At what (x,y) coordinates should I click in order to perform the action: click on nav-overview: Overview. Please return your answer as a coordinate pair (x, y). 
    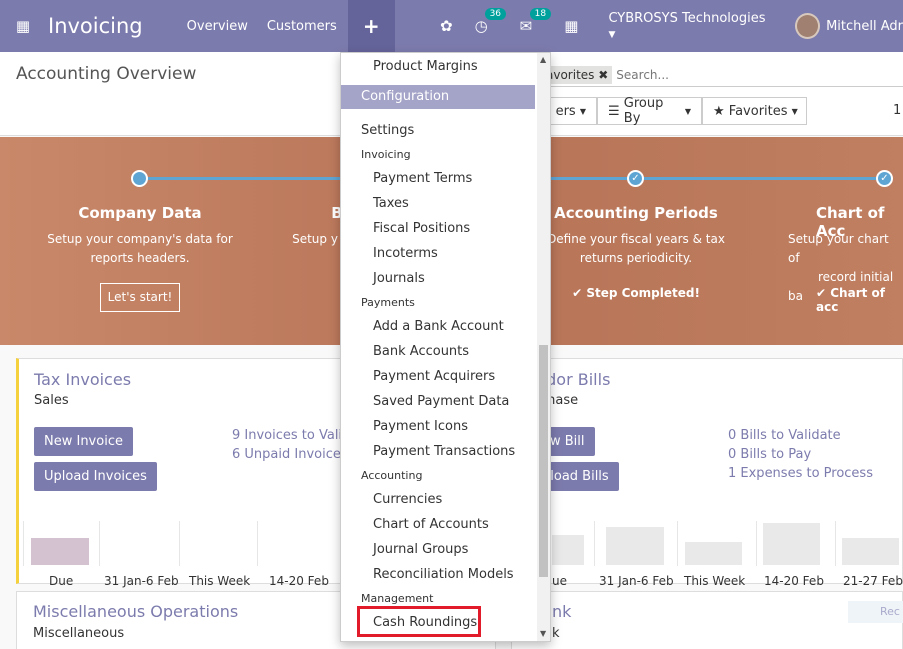
    Looking at the image, I should click on (217, 26).